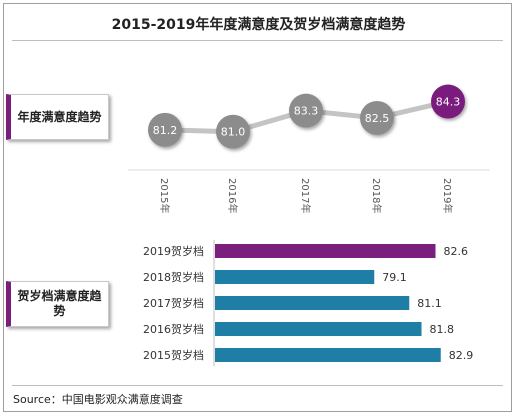 The width and height of the screenshot is (517, 417). I want to click on data-label: 84.3, so click(448, 102).